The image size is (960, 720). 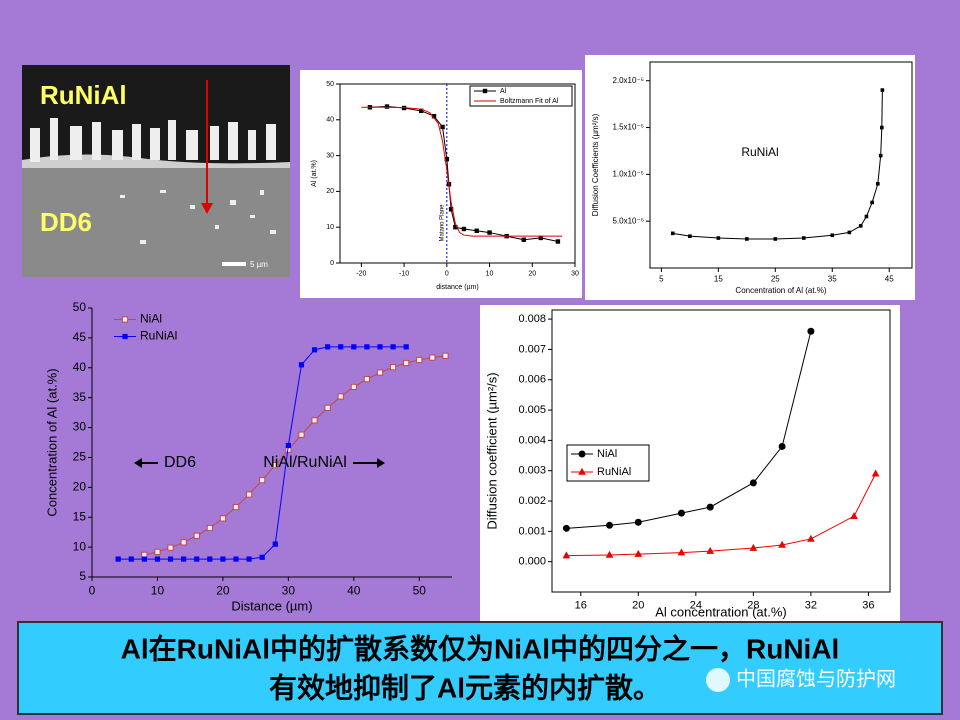 What do you see at coordinates (532, 380) in the screenshot?
I see `y-tick-label: 0.006` at bounding box center [532, 380].